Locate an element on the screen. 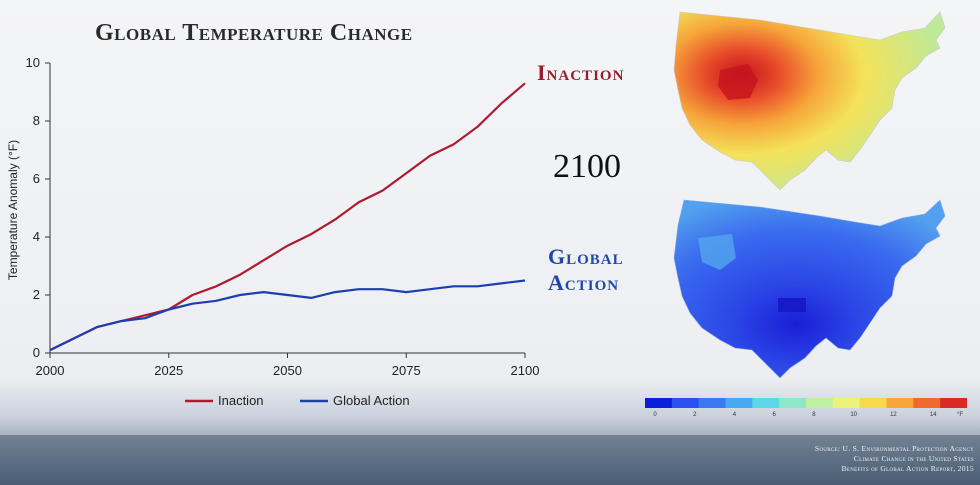  us-map-inaction is located at coordinates (809, 101).